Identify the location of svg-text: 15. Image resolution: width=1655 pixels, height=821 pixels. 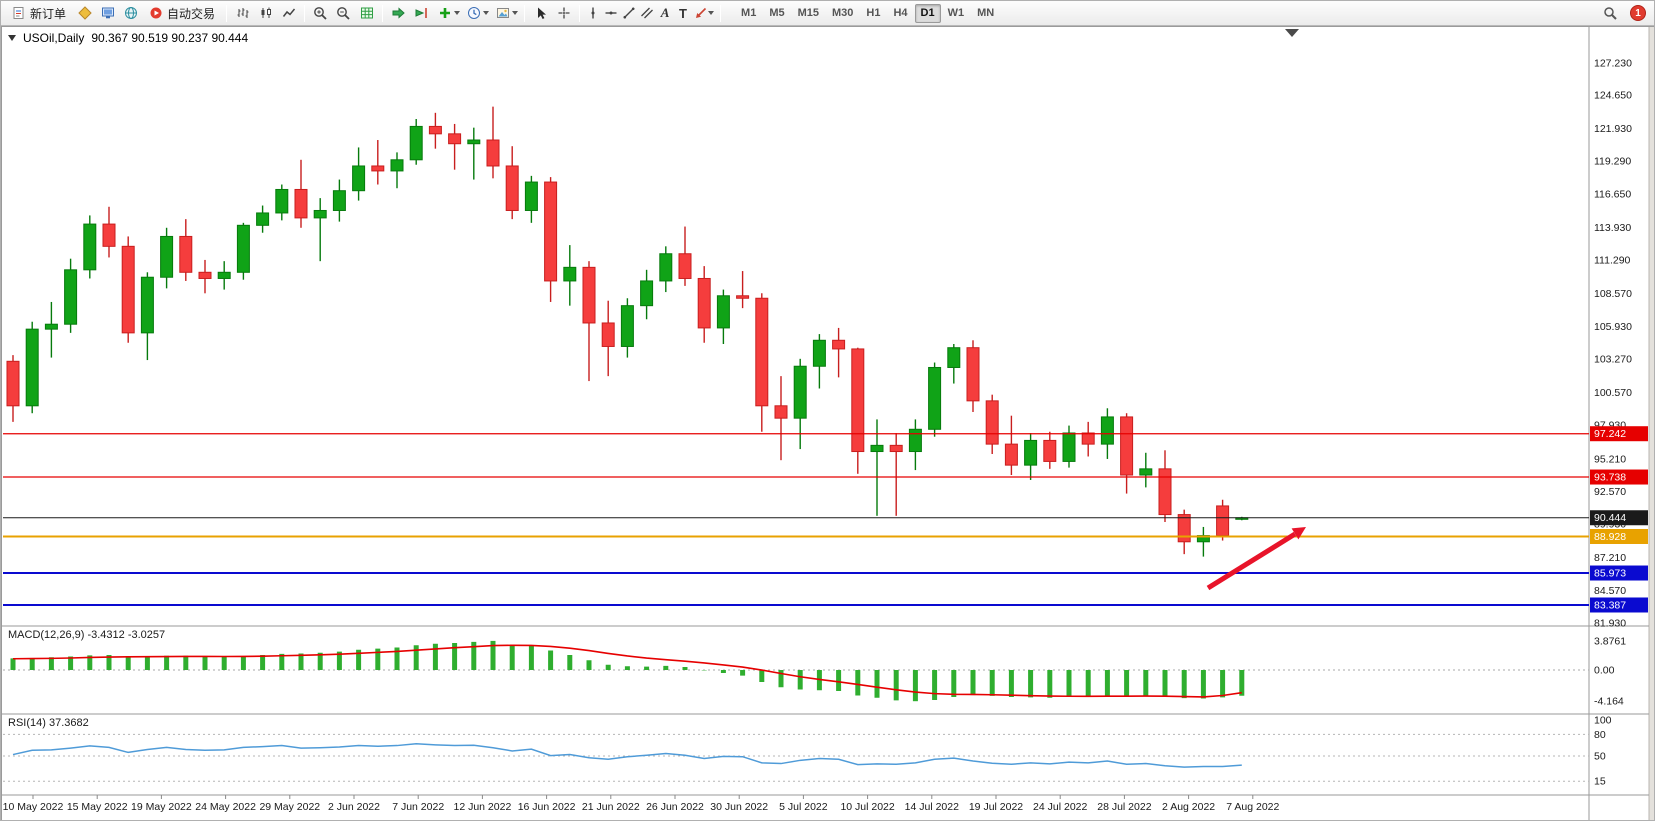
(1600, 782).